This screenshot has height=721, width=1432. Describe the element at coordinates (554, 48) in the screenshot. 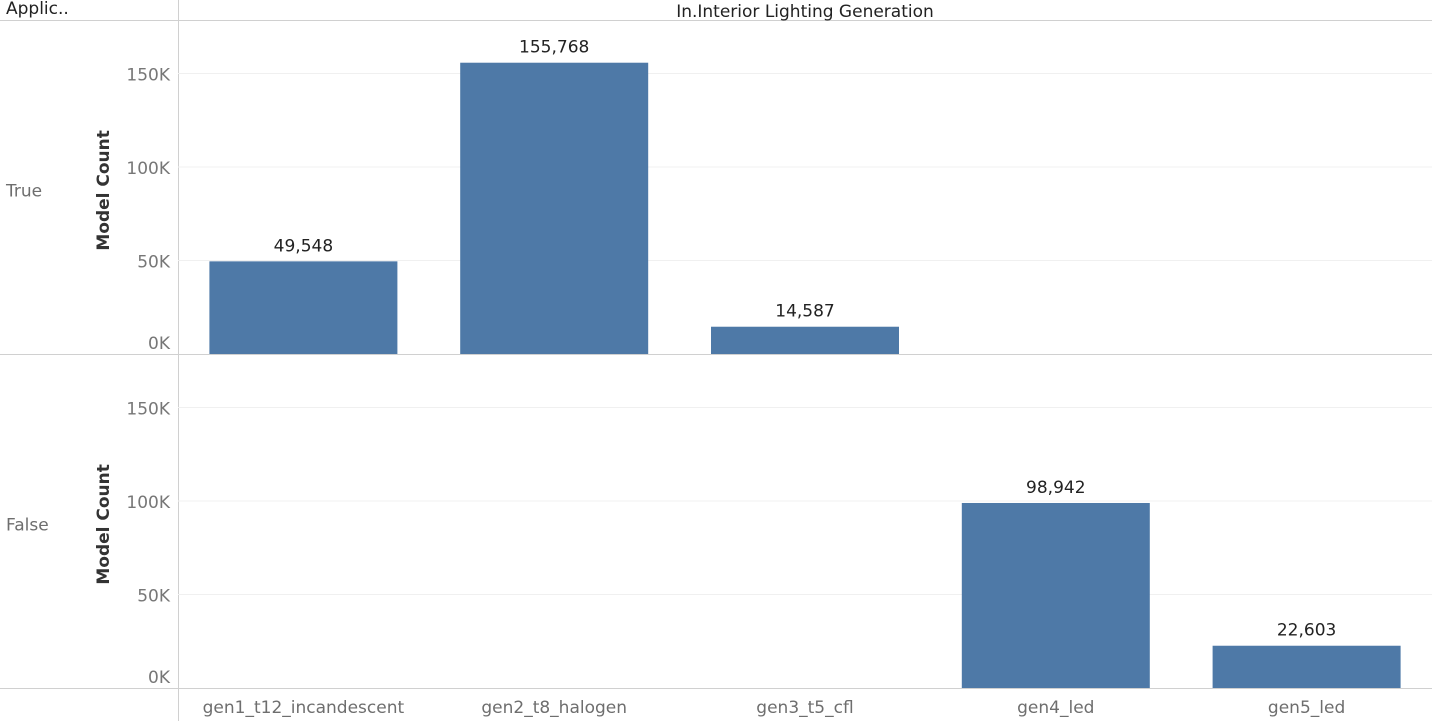

I see `data-label: 155,768` at that location.